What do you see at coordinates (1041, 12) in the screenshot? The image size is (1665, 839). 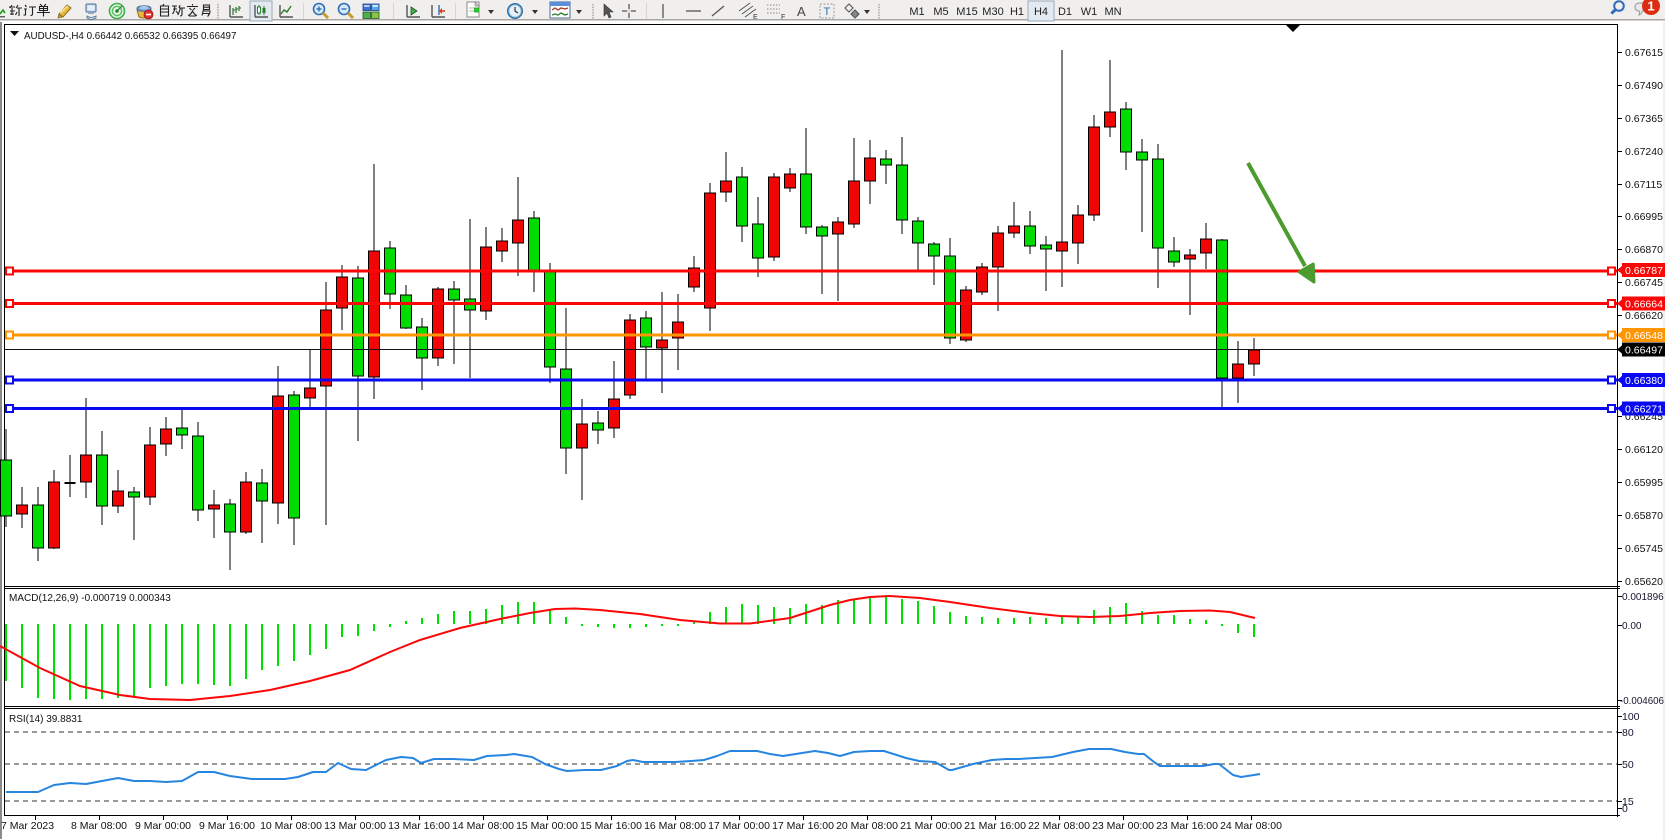 I see `svg-text: H4` at bounding box center [1041, 12].